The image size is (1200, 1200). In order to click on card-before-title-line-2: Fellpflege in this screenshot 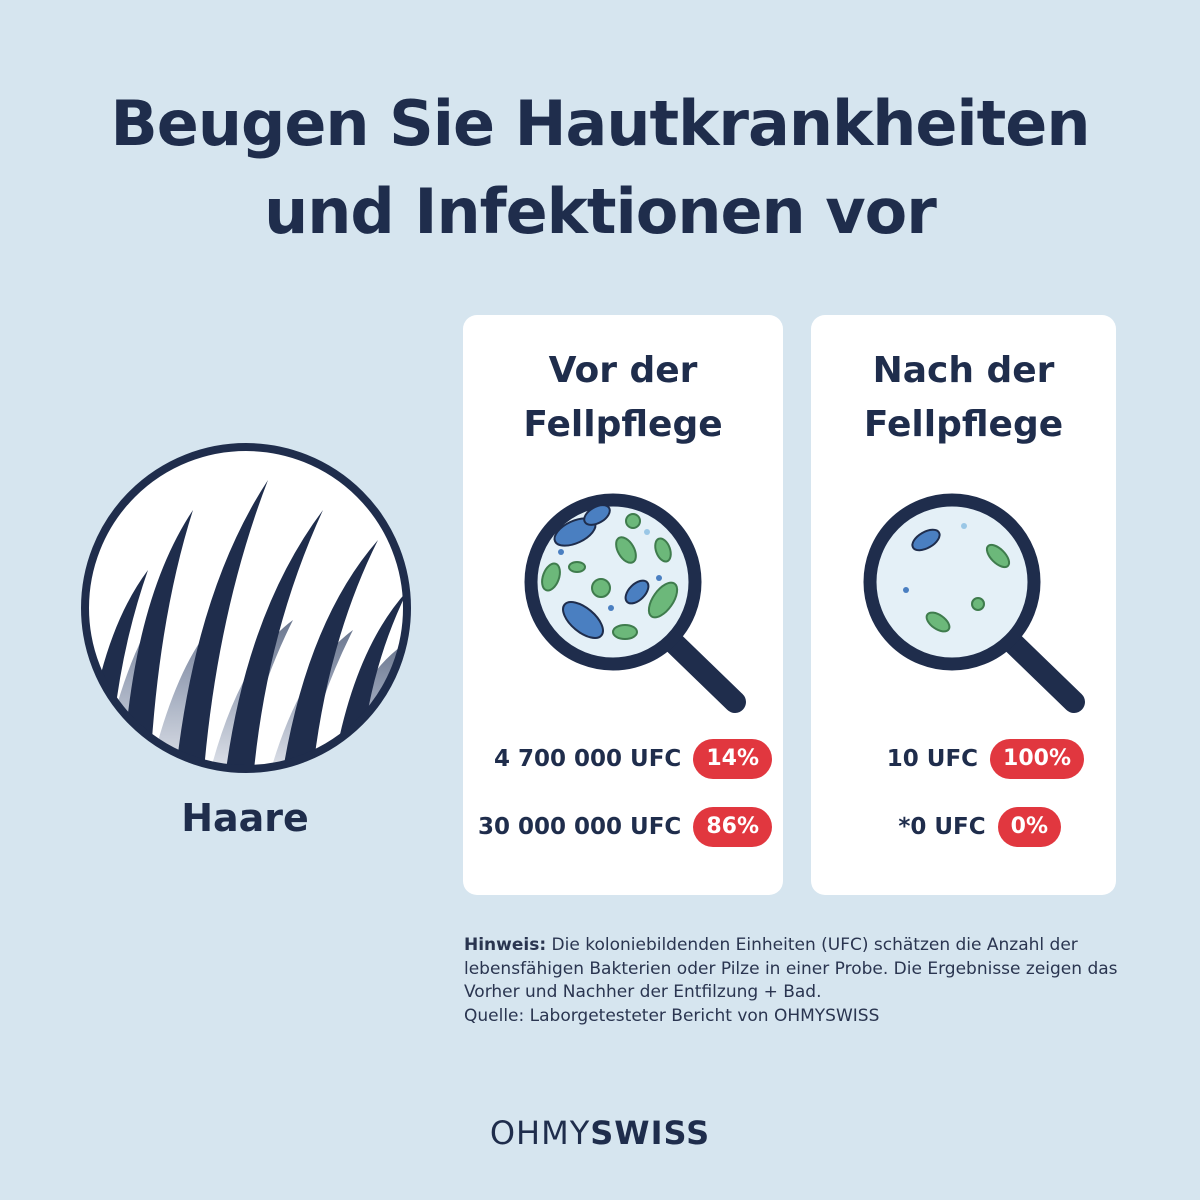, I will do `click(623, 424)`.